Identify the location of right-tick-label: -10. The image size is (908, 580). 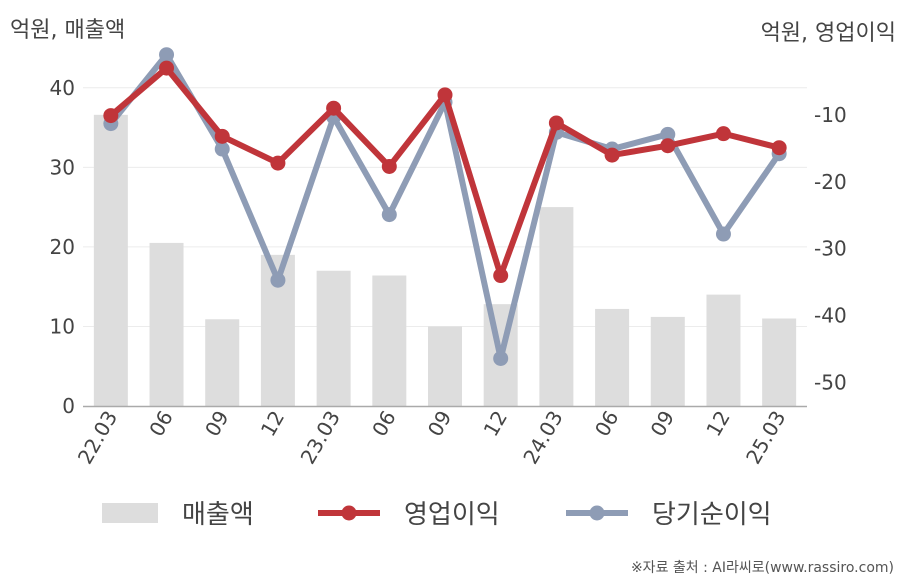
(830, 115).